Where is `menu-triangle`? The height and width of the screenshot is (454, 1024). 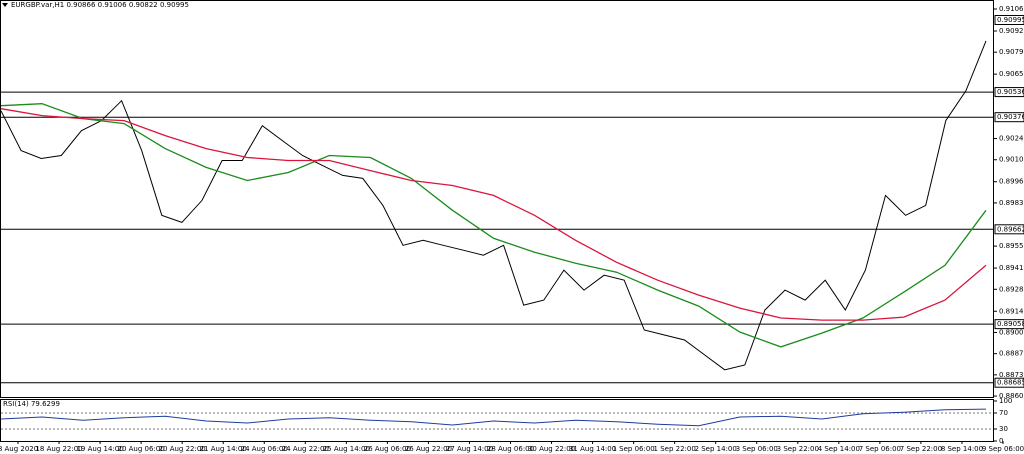 menu-triangle is located at coordinates (5, 5).